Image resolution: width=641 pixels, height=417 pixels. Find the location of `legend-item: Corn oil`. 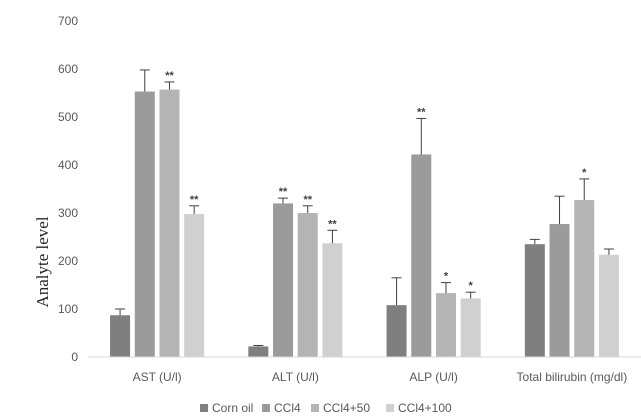

legend-item: Corn oil is located at coordinates (226, 408).